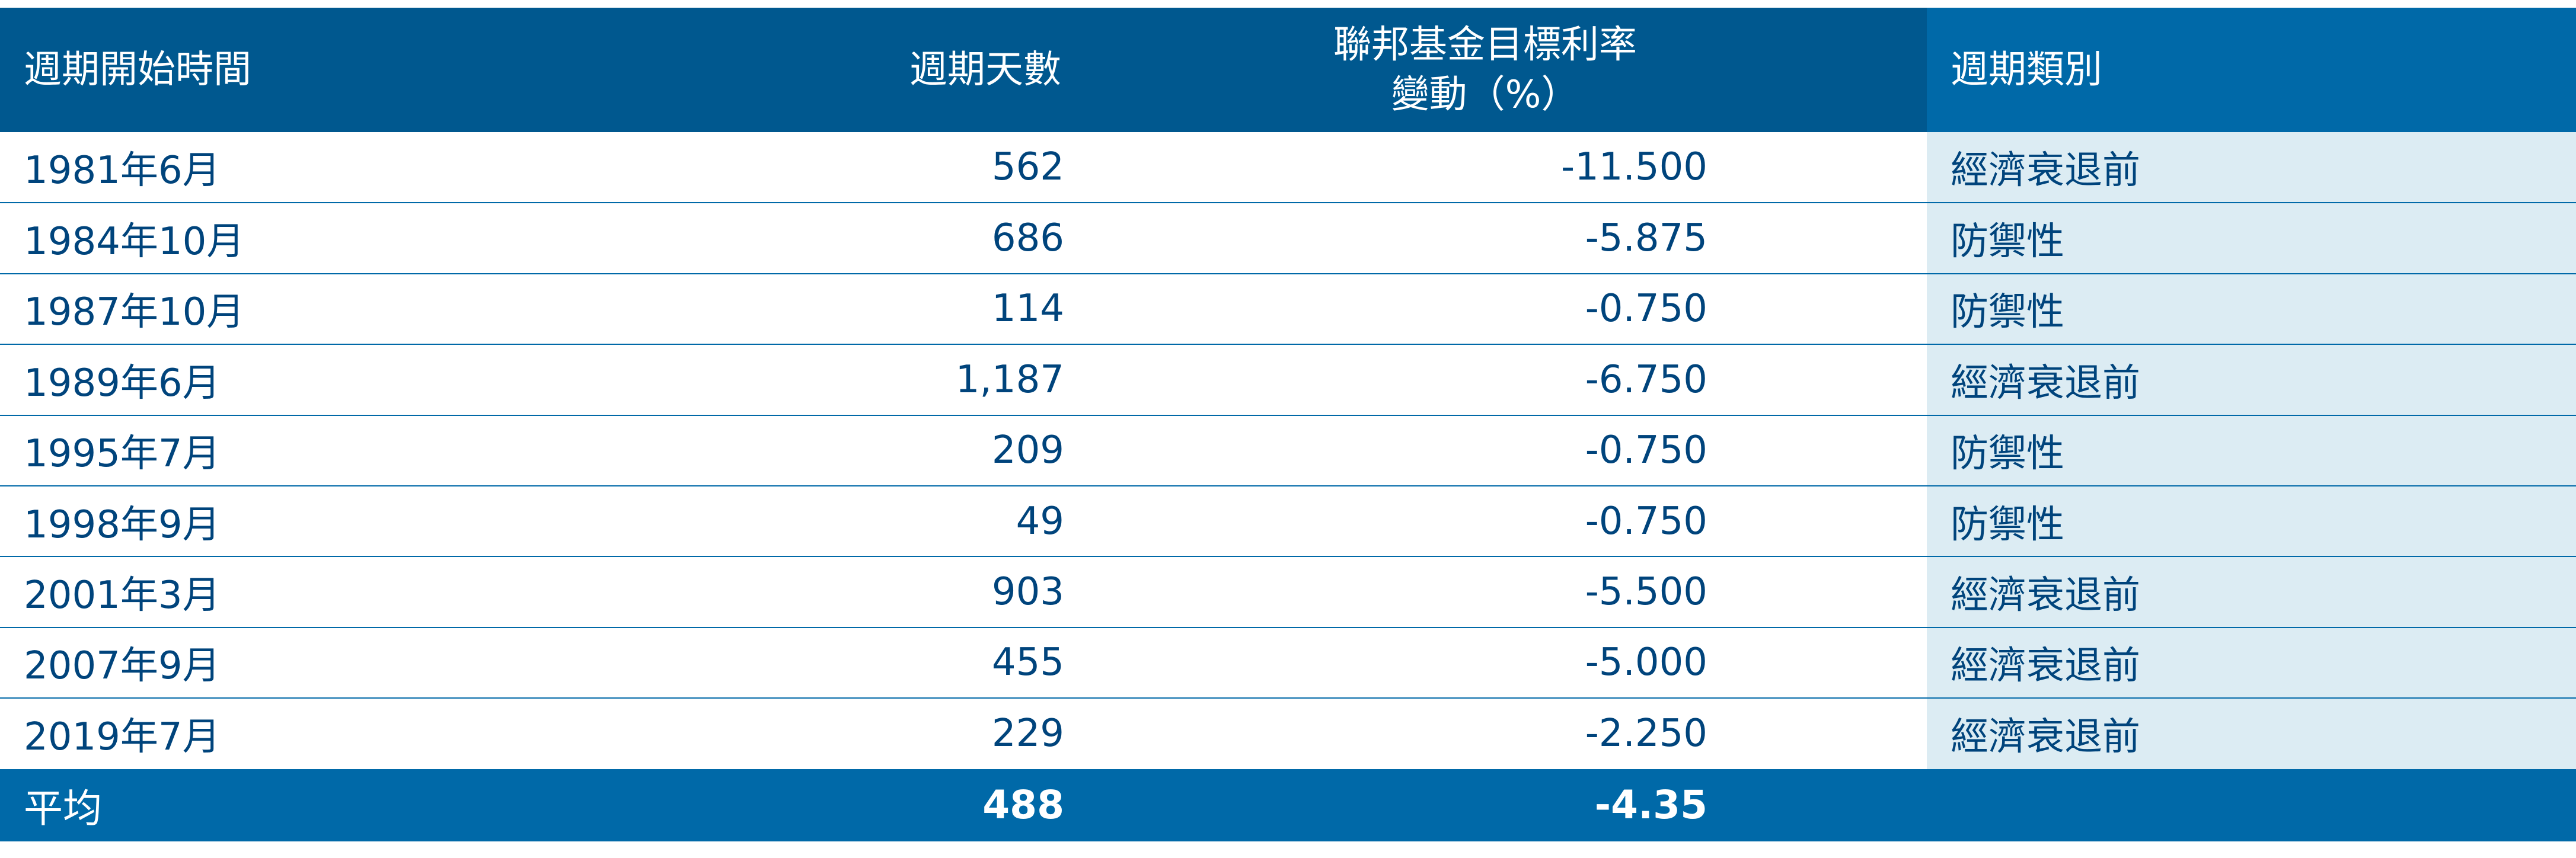 The image size is (2576, 858). What do you see at coordinates (883, 663) in the screenshot?
I see `cell-days: 455` at bounding box center [883, 663].